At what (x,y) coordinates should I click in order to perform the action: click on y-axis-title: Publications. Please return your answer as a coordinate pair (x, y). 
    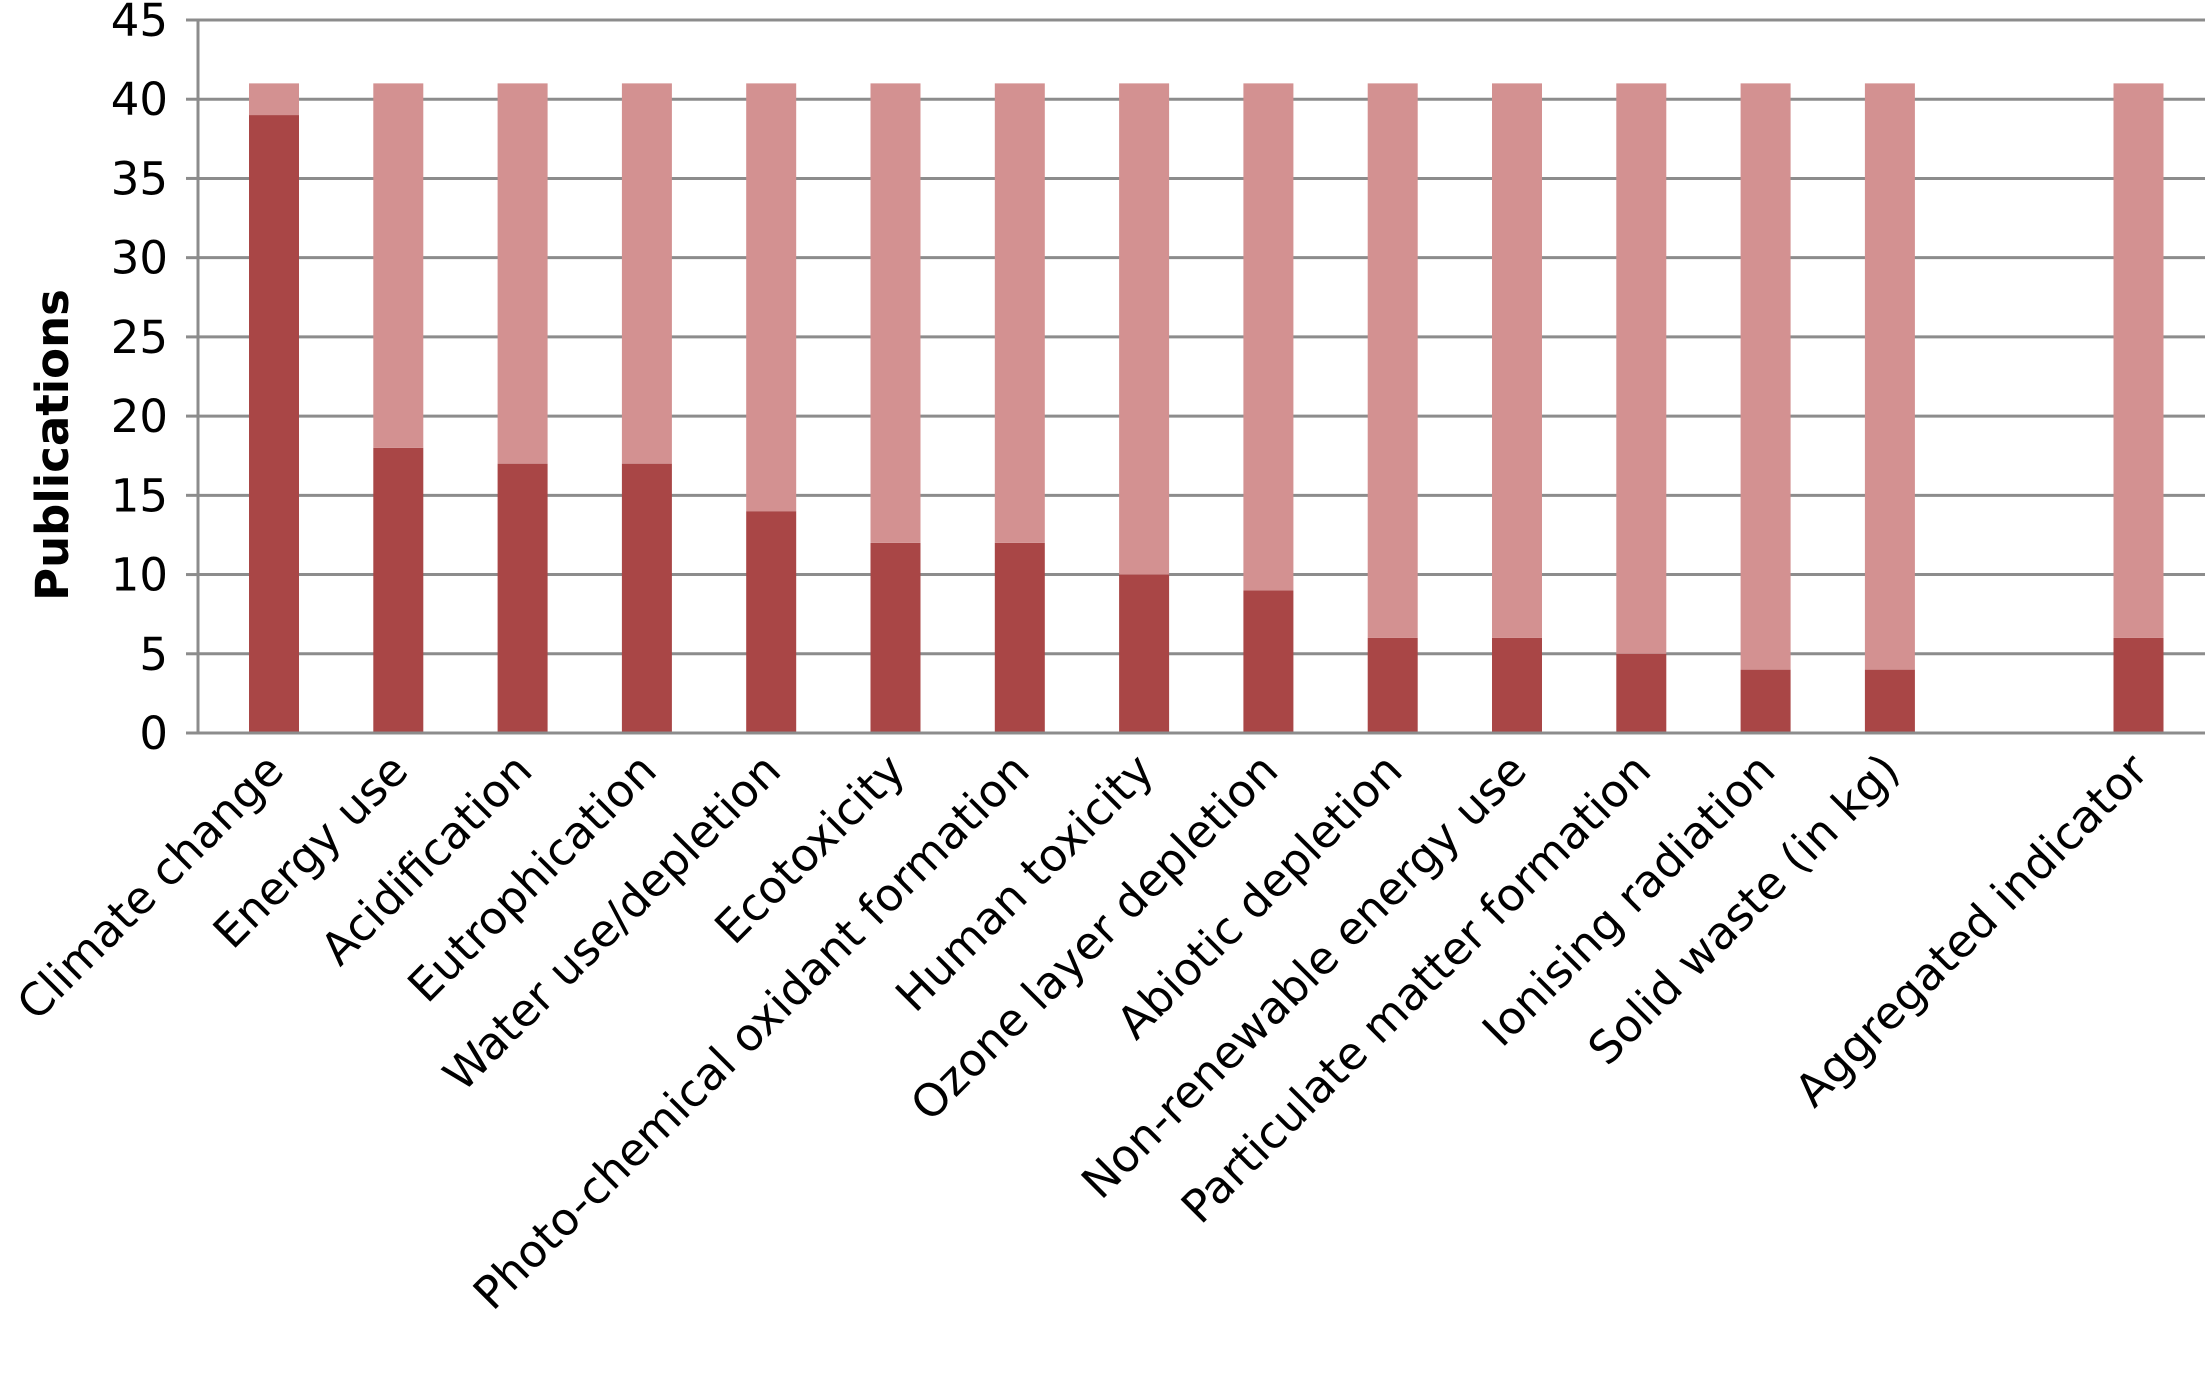
    Looking at the image, I should click on (52, 445).